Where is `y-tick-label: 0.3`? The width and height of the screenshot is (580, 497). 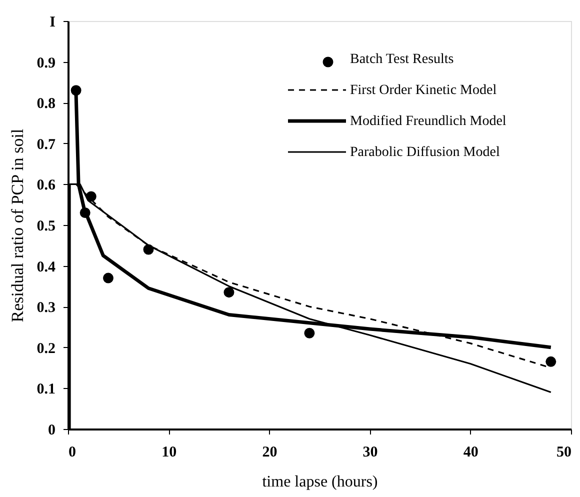
y-tick-label: 0.3 is located at coordinates (46, 308).